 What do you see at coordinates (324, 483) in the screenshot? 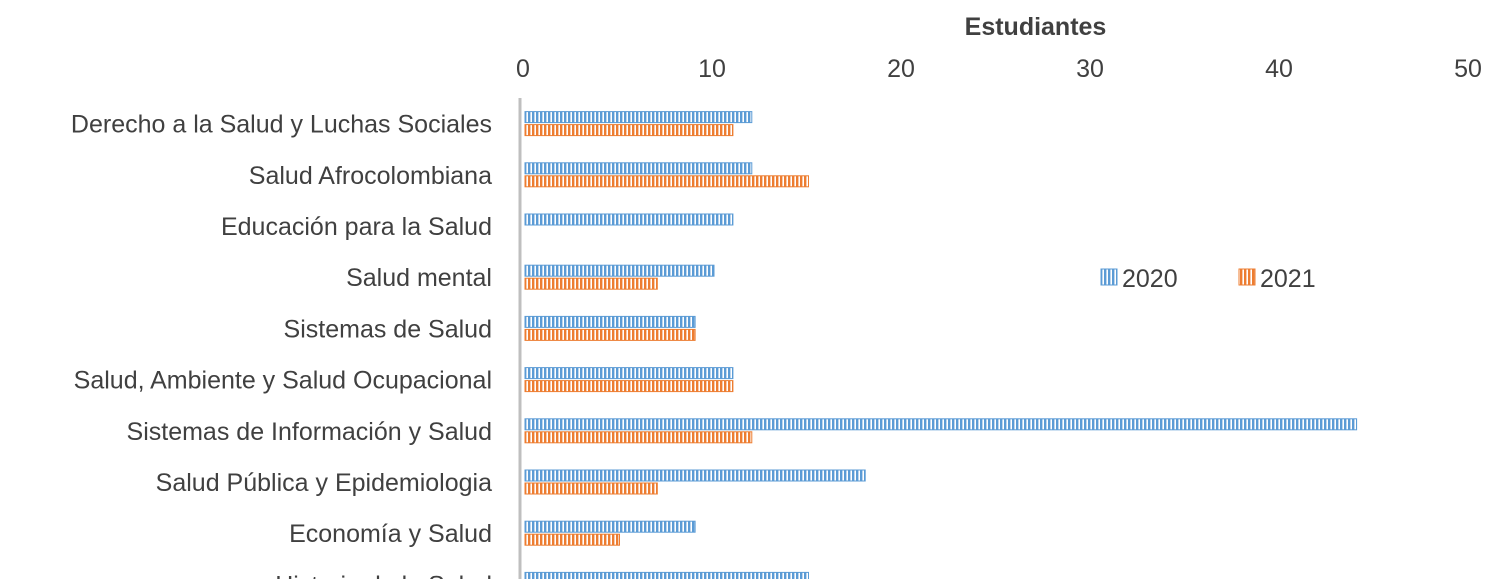
I see `category-label: Salud Pública y Epidemiologia` at bounding box center [324, 483].